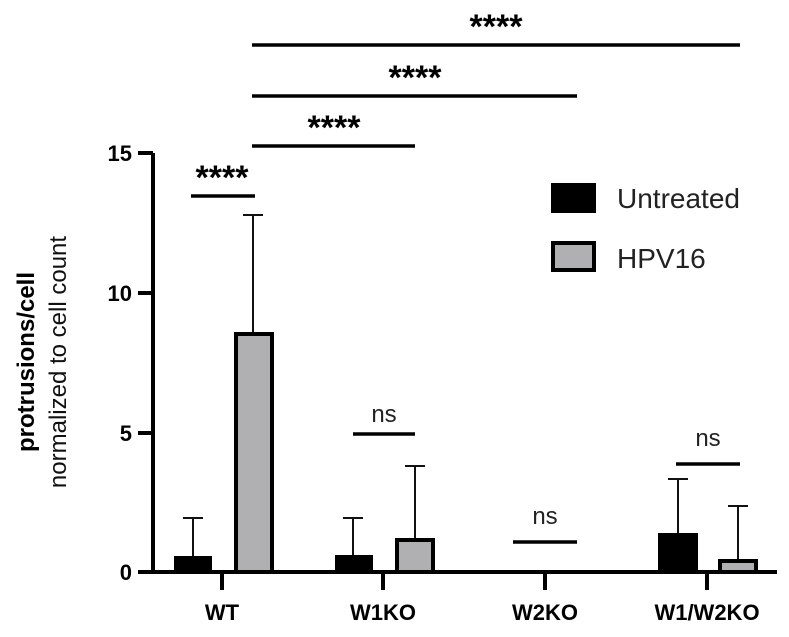  I want to click on x-label-w1ko: W1KO, so click(383, 612).